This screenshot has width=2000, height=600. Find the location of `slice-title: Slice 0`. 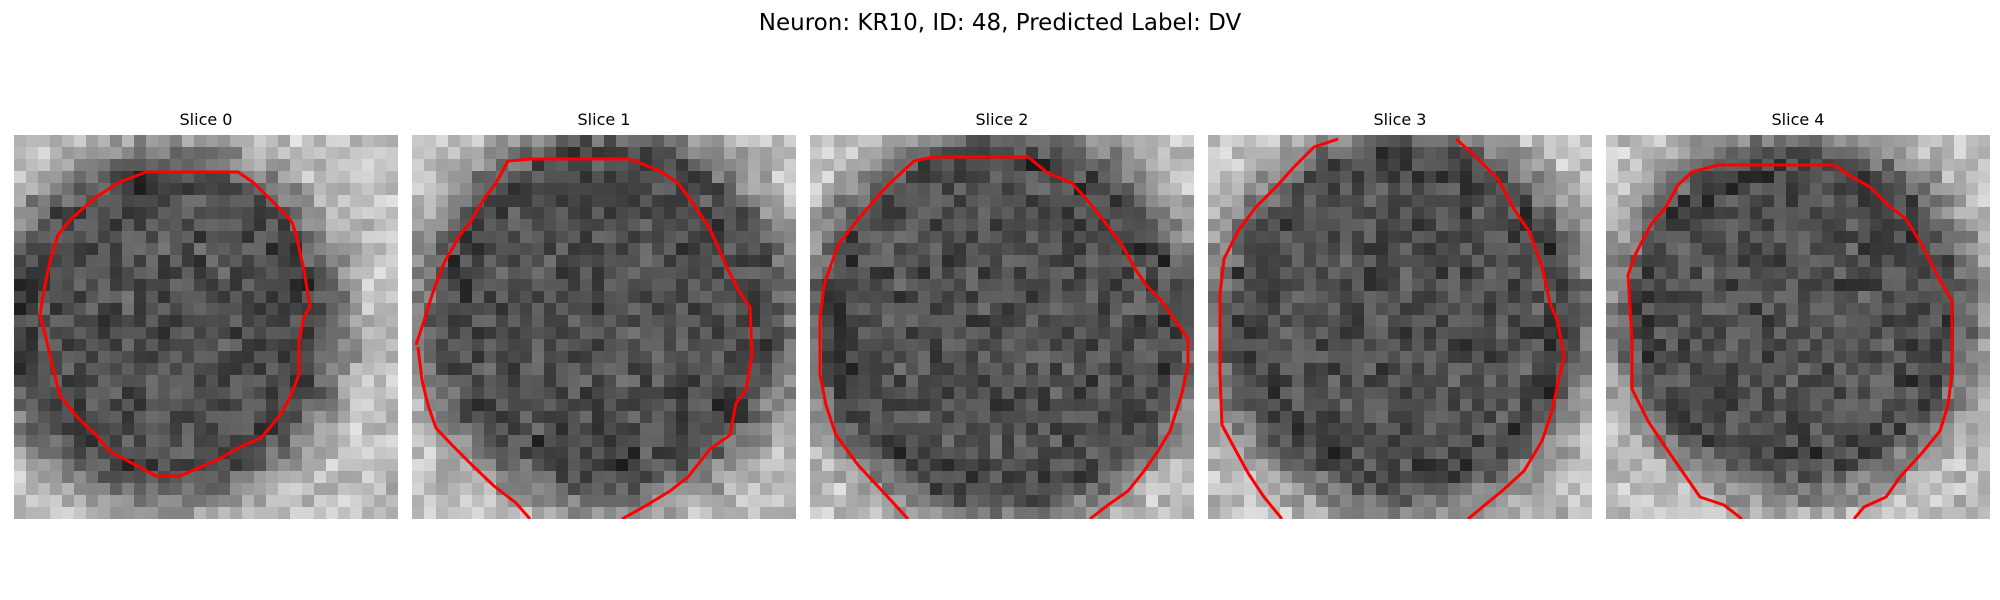

slice-title: Slice 0 is located at coordinates (206, 119).